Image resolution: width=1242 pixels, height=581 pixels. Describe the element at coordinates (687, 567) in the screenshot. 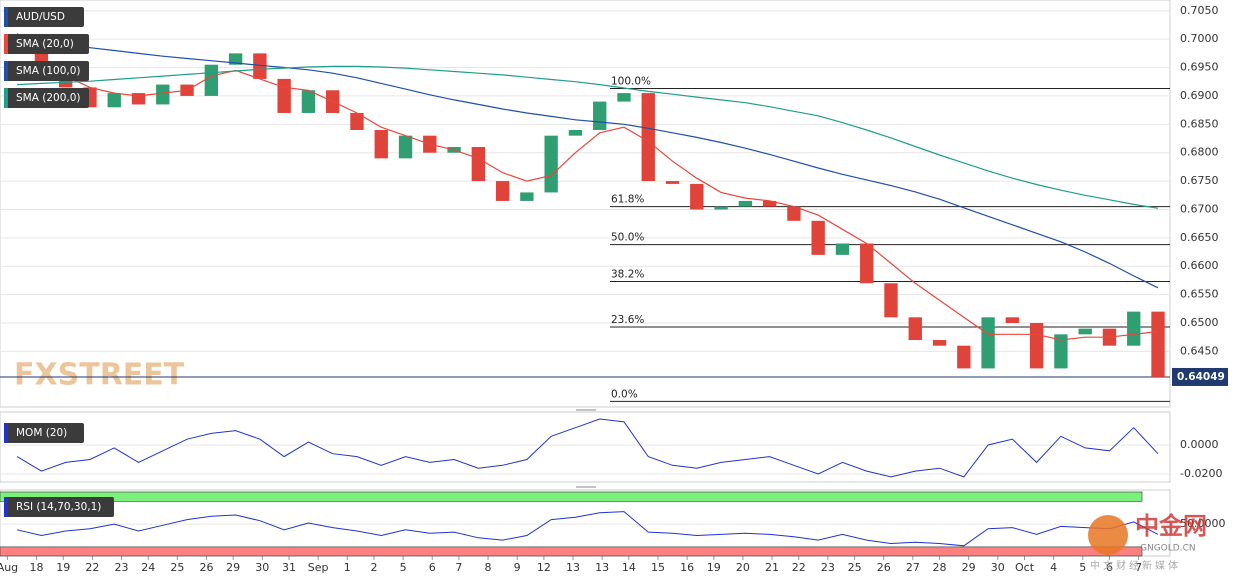

I see `x-tick-label: 16` at that location.